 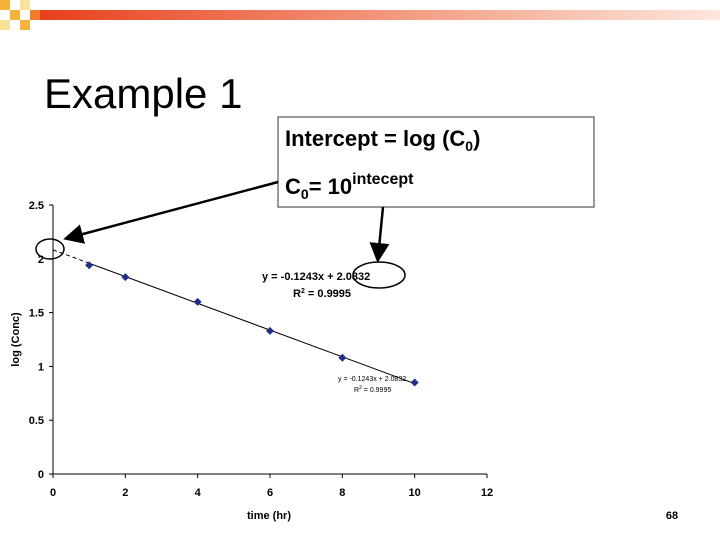 I want to click on x-tick-label: 6, so click(x=270, y=493).